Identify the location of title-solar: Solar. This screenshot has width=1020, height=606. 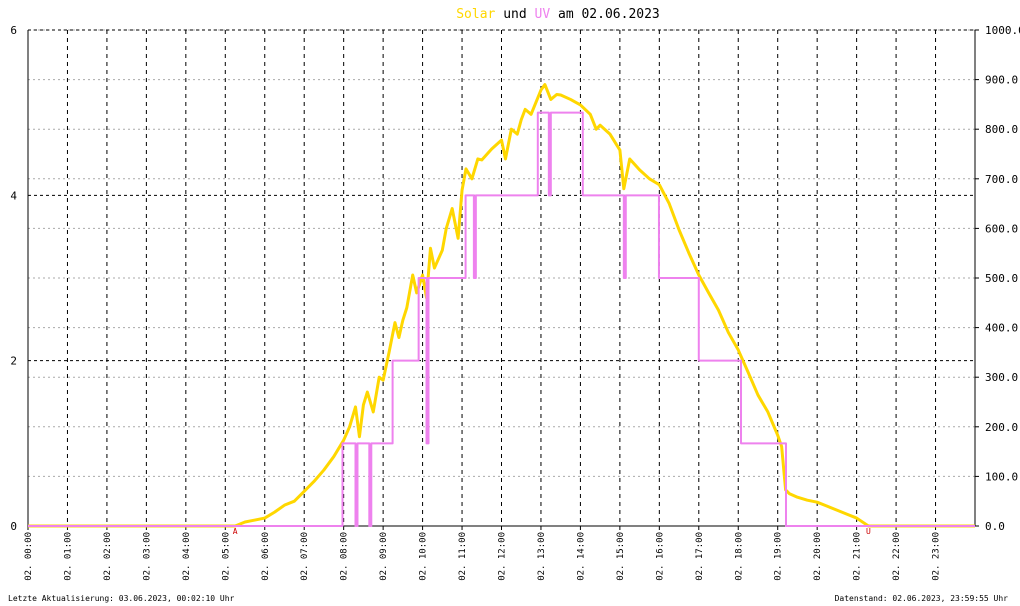
(475, 14).